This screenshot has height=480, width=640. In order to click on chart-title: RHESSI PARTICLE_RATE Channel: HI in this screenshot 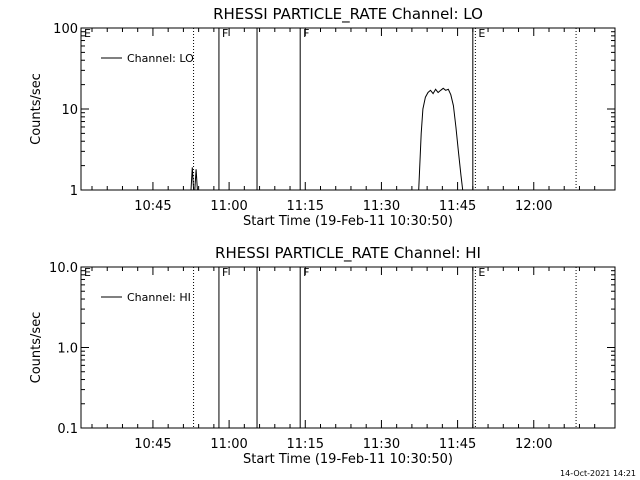, I will do `click(348, 253)`.